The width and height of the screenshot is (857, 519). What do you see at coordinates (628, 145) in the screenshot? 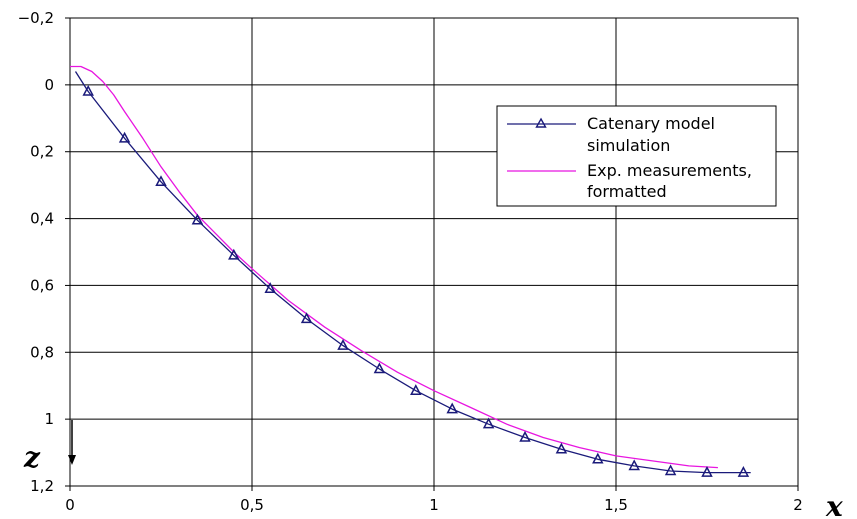
I see `legend-label-series-1-line-2: simulation` at bounding box center [628, 145].